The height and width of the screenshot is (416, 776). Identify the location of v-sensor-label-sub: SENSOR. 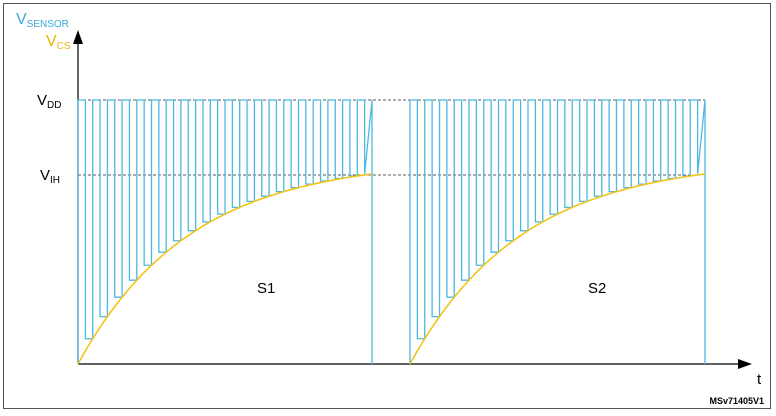
(48, 24).